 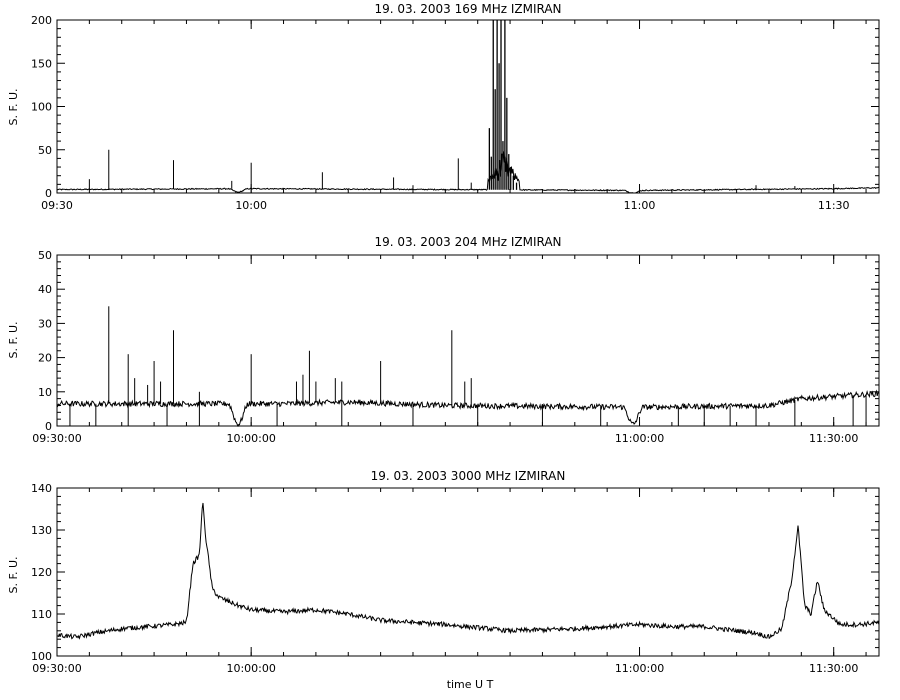 I want to click on ytick-label: 10, so click(x=45, y=392).